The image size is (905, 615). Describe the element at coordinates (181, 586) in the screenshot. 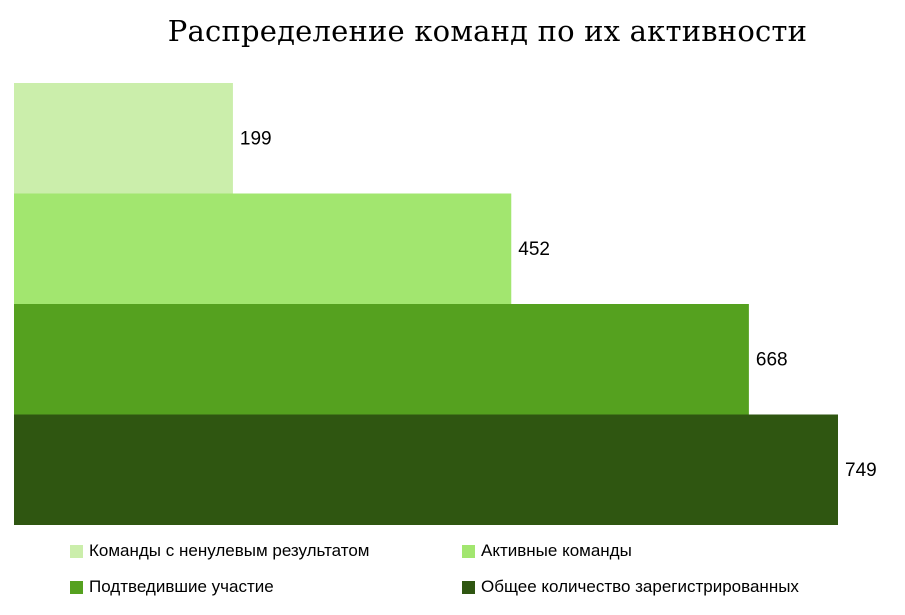

I see `legend-label: Подтведившие участие` at that location.